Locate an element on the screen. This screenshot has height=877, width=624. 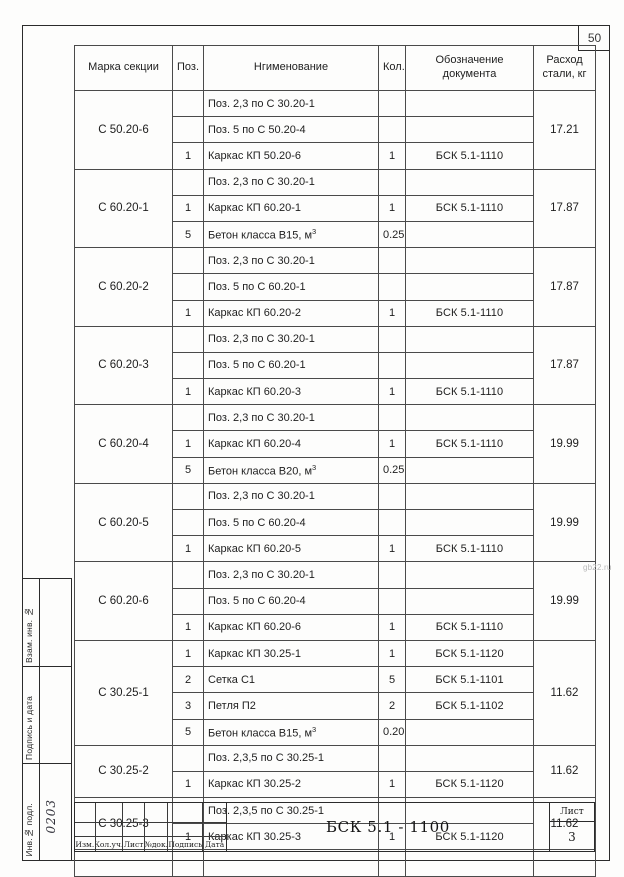
cell-document-code: БСК 5.1-1120 is located at coordinates (469, 653).